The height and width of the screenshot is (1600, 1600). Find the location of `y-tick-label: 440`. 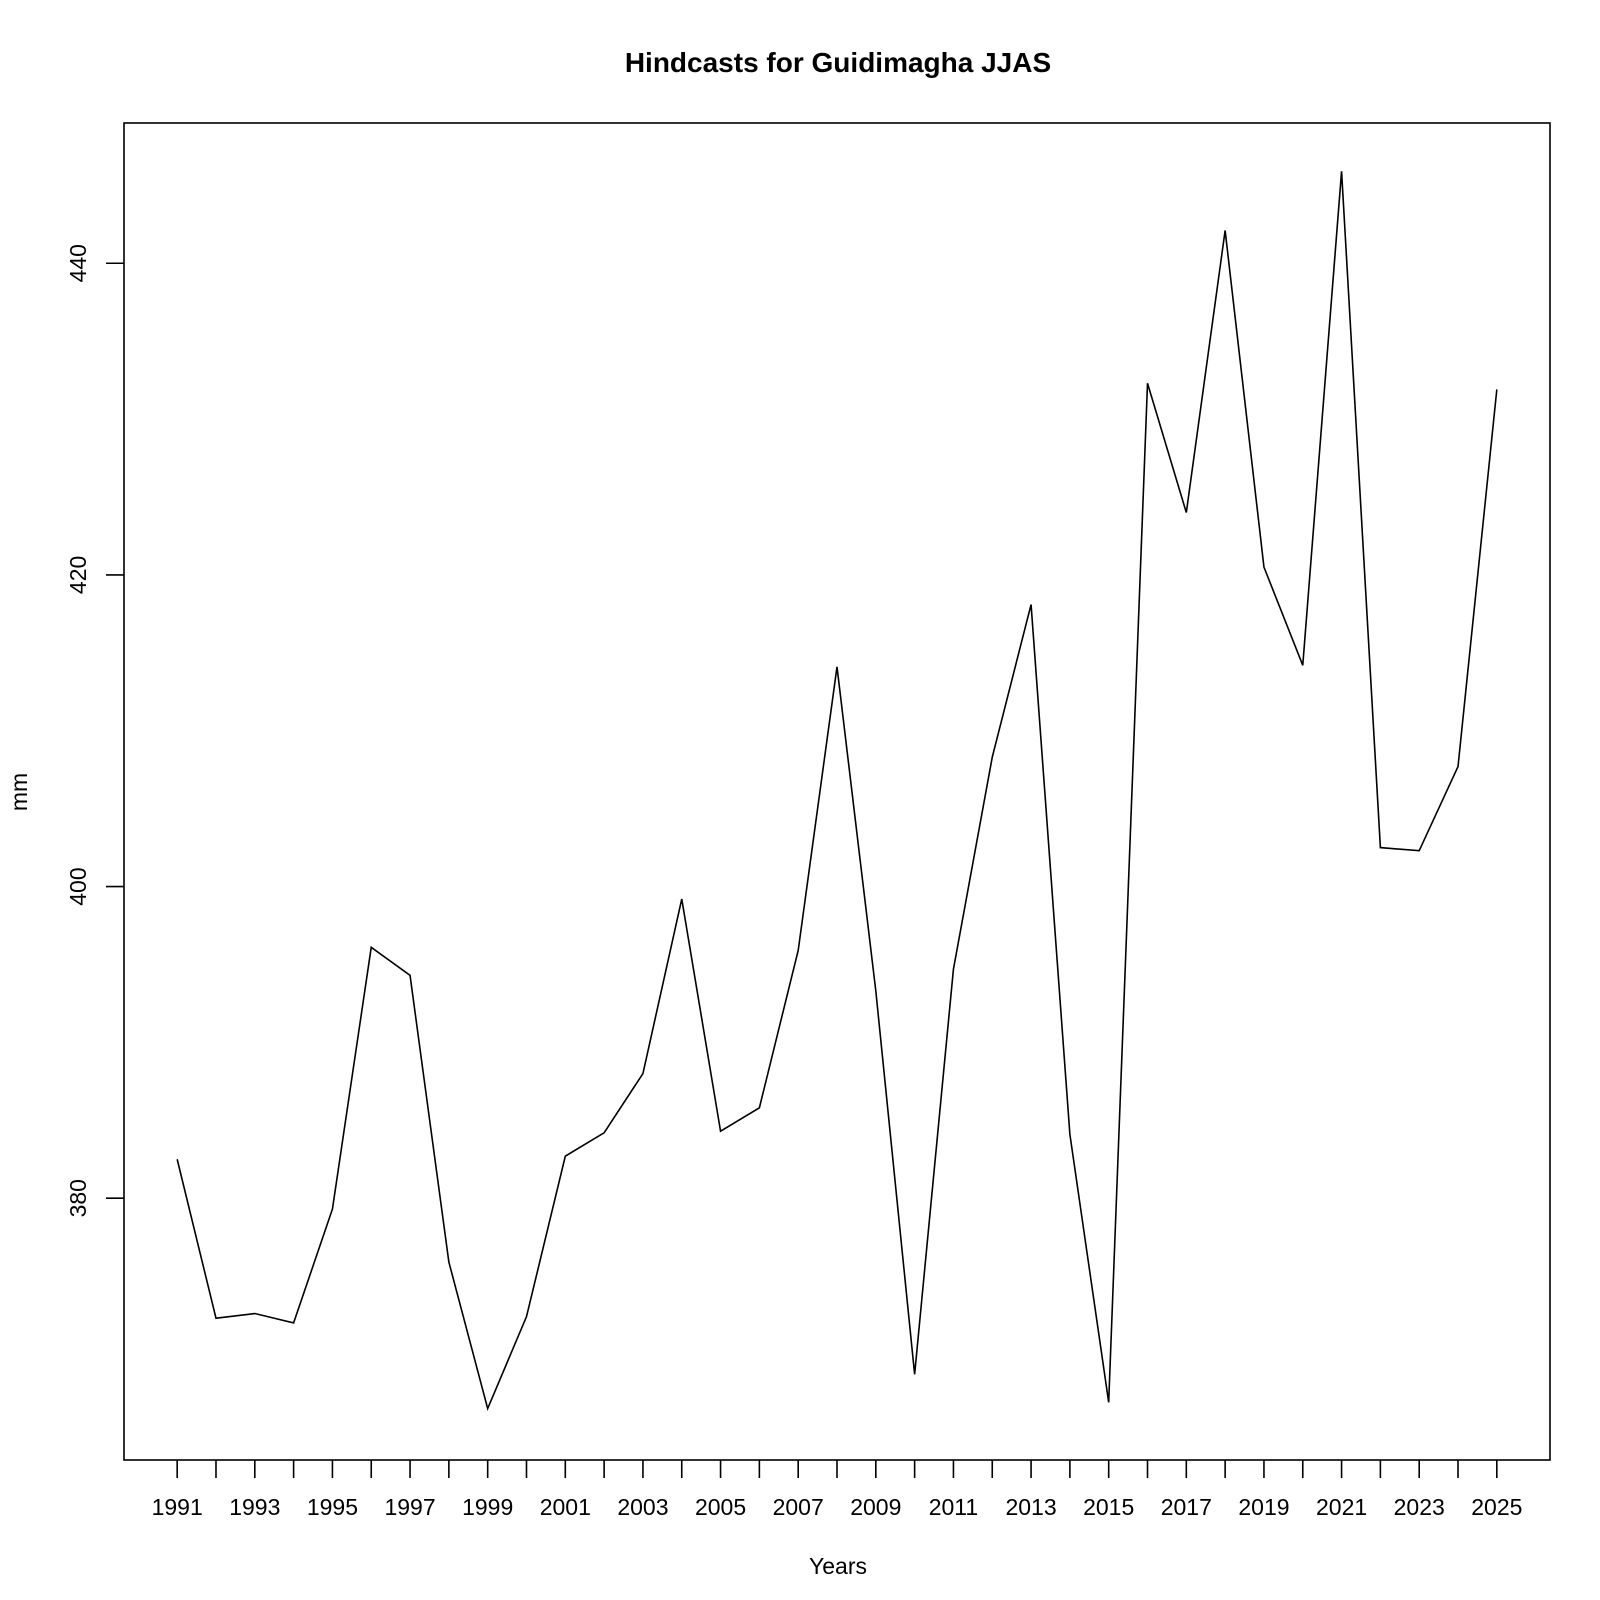

y-tick-label: 440 is located at coordinates (78, 263).